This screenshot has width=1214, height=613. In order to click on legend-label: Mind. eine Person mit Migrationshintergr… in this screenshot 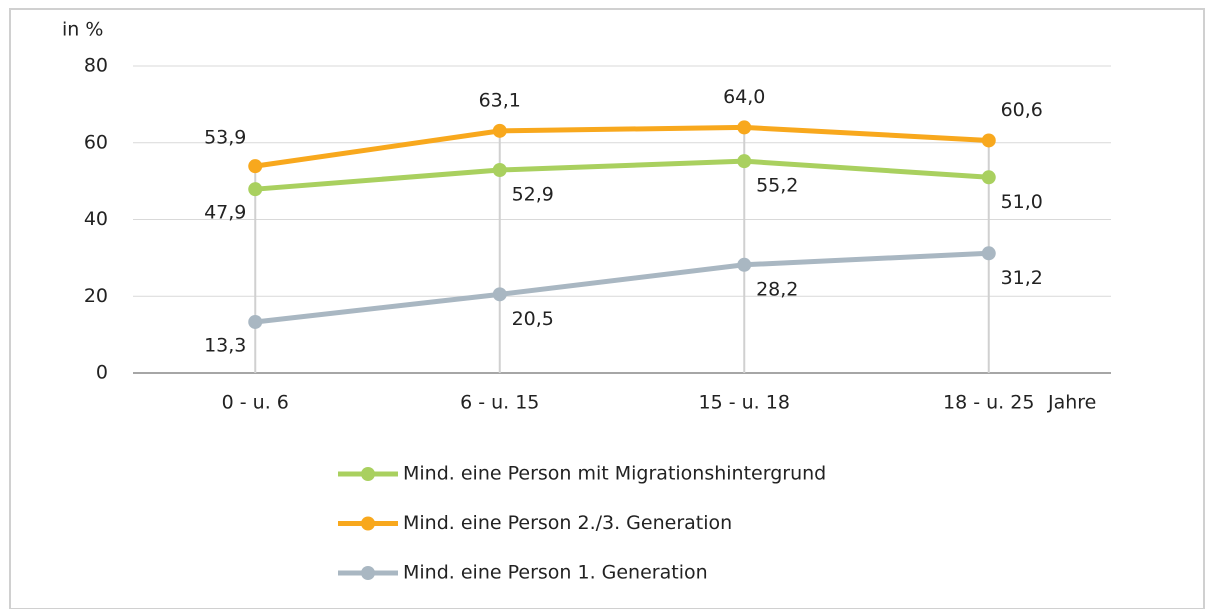, I will do `click(614, 474)`.